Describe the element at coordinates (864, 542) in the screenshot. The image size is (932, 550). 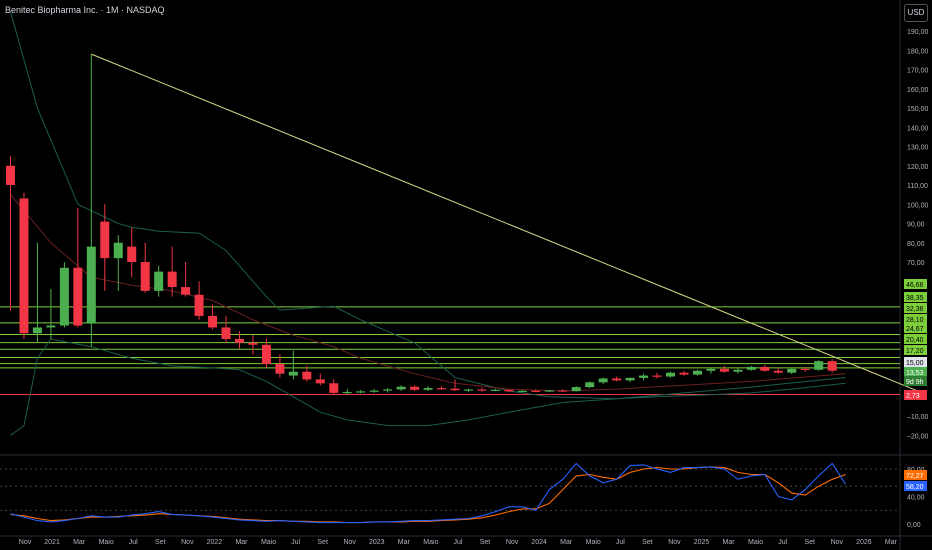
I see `x-tick-label: 2026` at that location.